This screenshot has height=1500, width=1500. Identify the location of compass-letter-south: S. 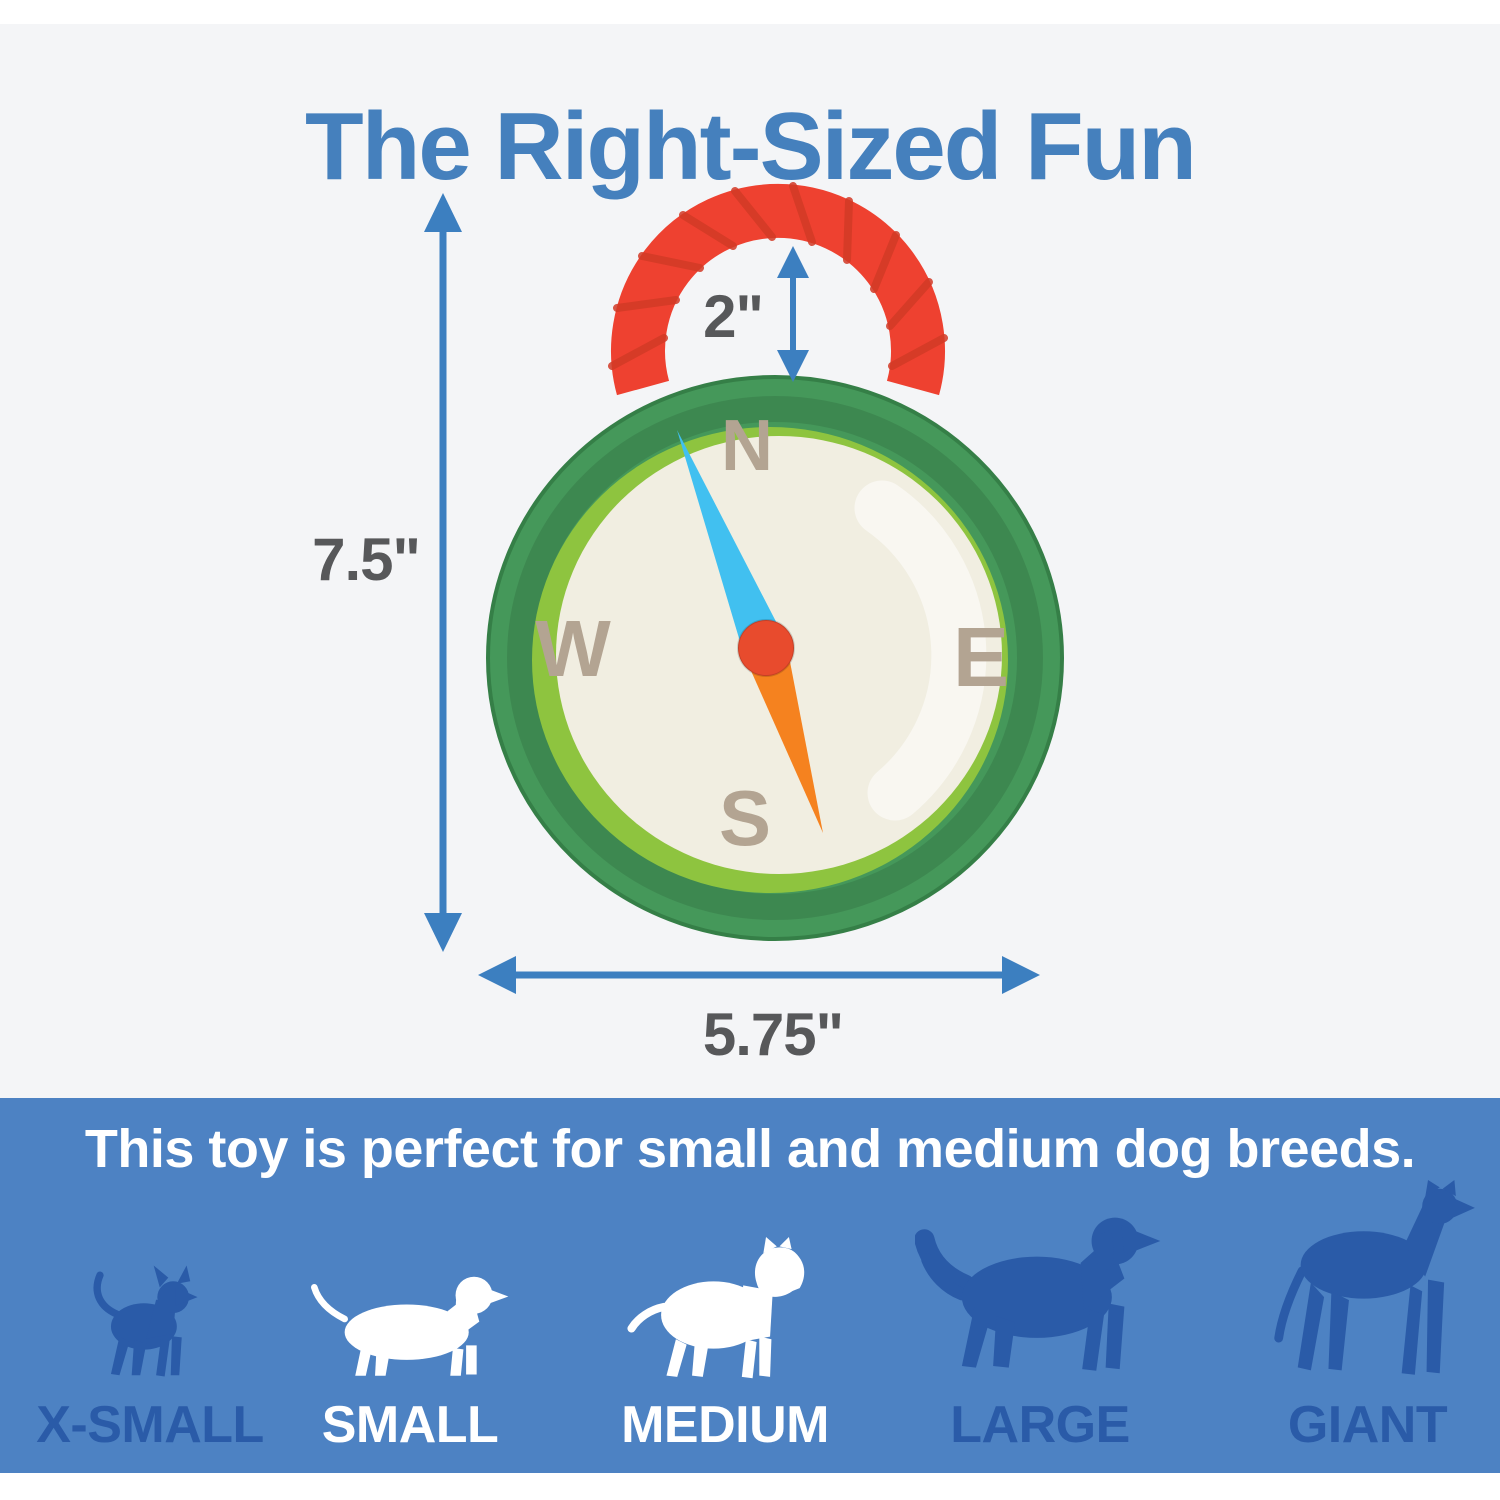
(745, 818).